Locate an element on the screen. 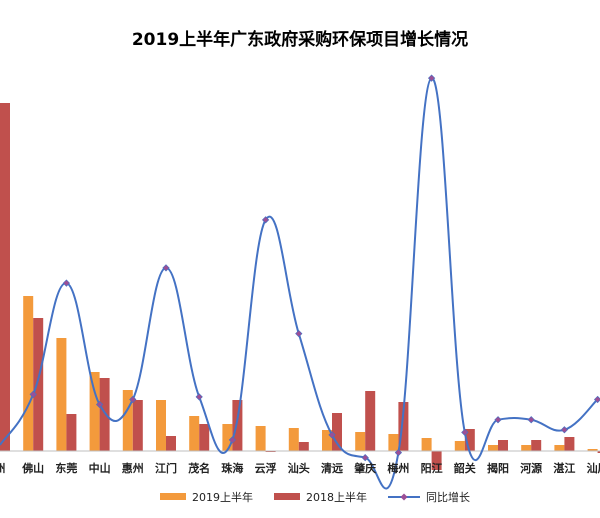 This screenshot has width=600, height=518. x-tick-label: 州 is located at coordinates (3, 468).